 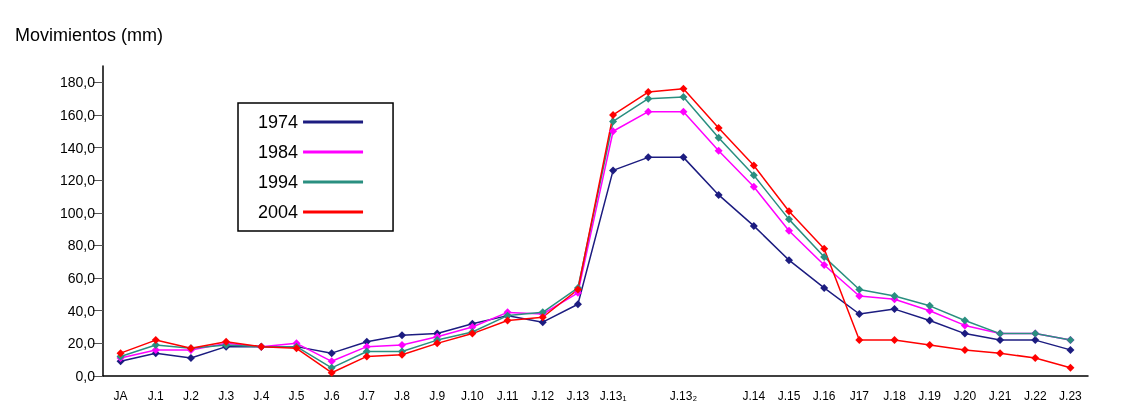 I want to click on x-tick-label: J.21, so click(x=1000, y=396).